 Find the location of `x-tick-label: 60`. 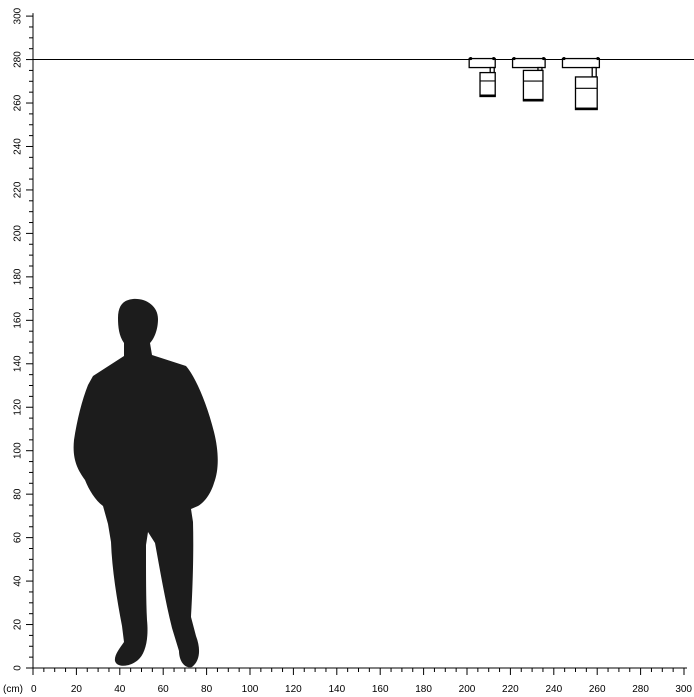

x-tick-label: 60 is located at coordinates (164, 689).